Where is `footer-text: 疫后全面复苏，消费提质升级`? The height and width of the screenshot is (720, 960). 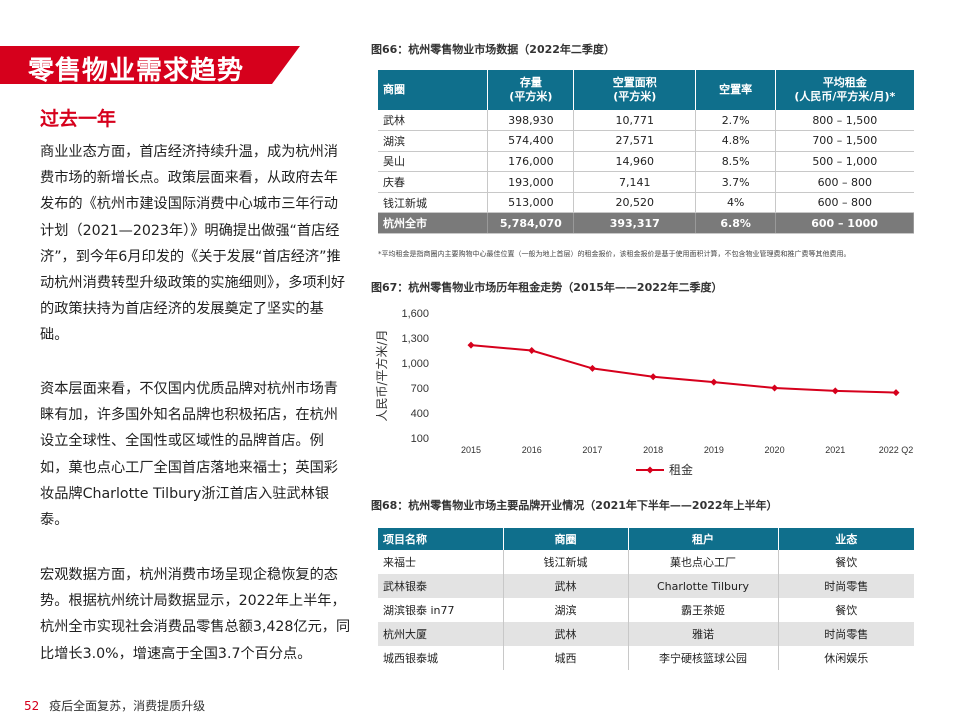
footer-text: 疫后全面复苏，消费提质升级 is located at coordinates (127, 706).